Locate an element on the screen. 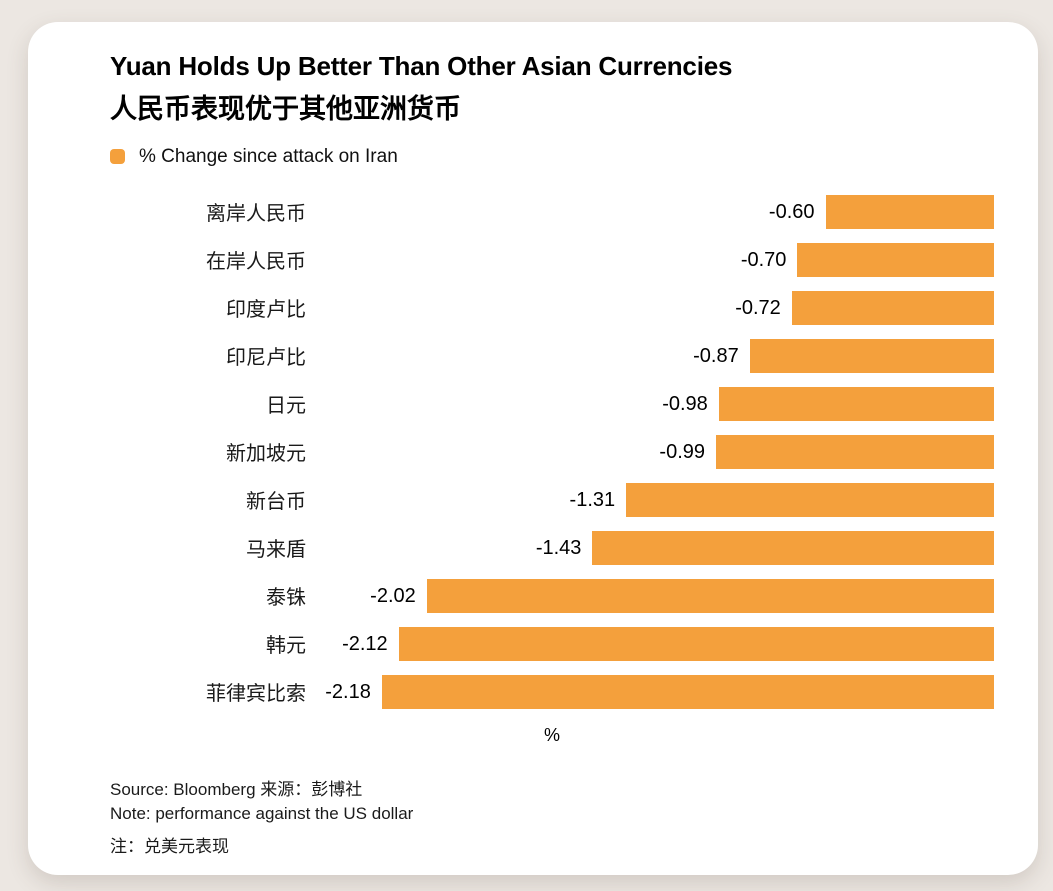 This screenshot has width=1053, height=891. value-label: -0.72 is located at coordinates (758, 307).